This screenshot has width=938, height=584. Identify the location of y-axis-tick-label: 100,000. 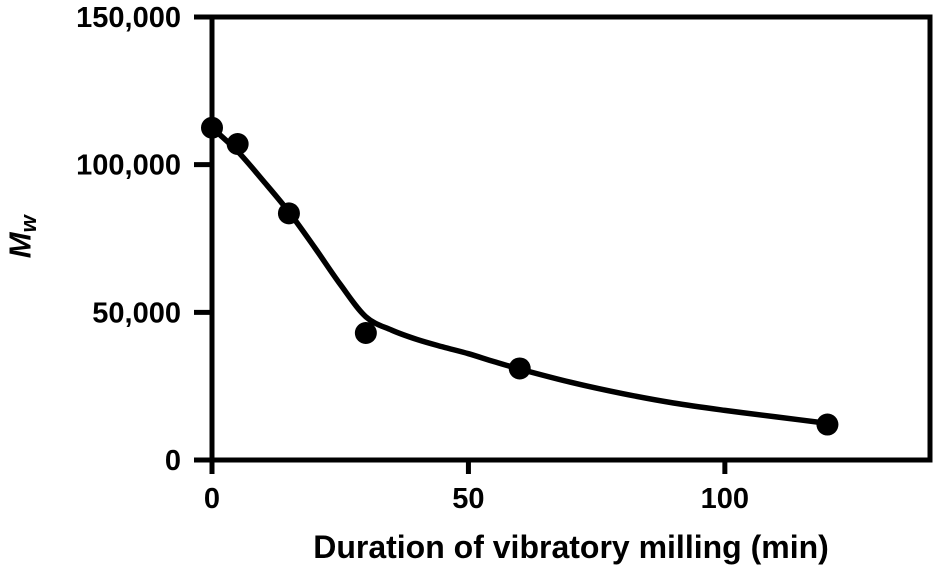
(128, 166).